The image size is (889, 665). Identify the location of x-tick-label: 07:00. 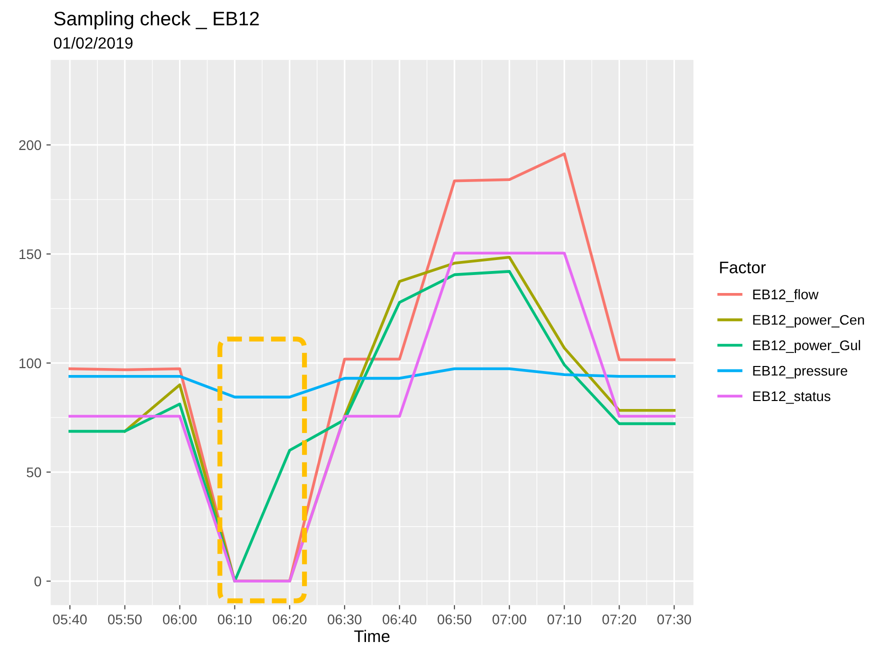
(509, 619).